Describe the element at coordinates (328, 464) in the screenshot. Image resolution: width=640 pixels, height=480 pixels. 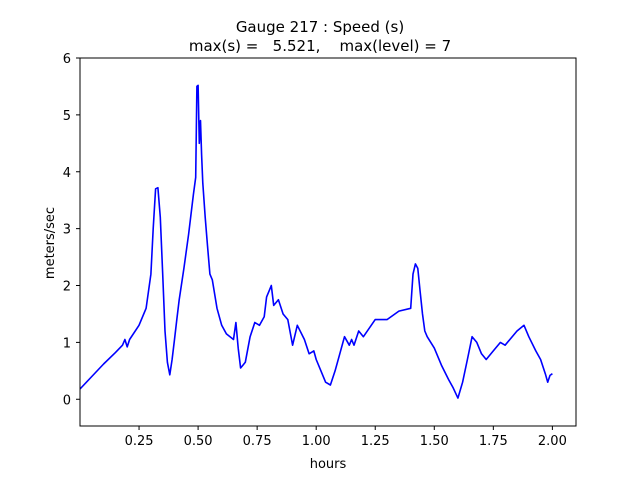
I see `x-axis-label: hours` at that location.